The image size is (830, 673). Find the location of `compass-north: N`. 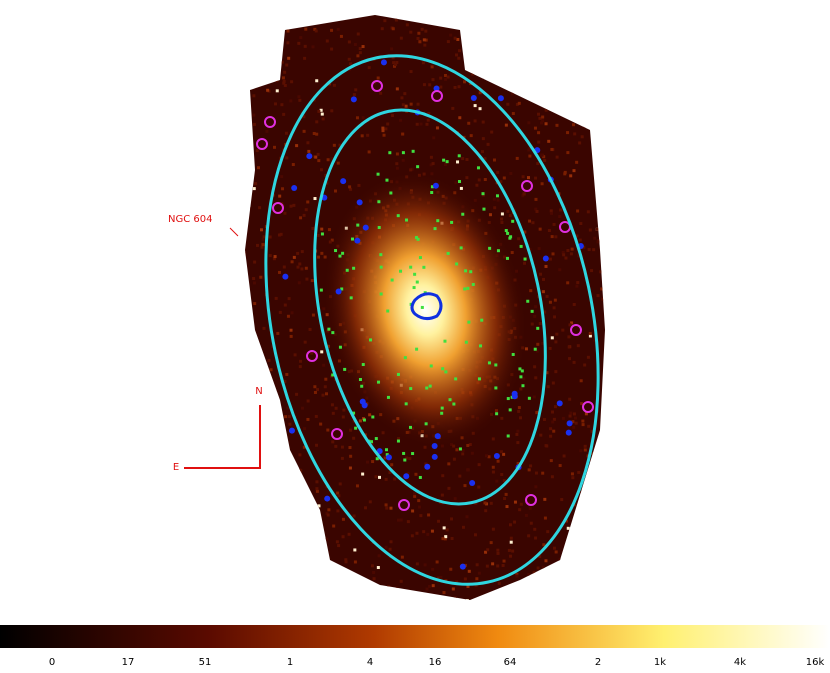

compass-north: N is located at coordinates (258, 391).